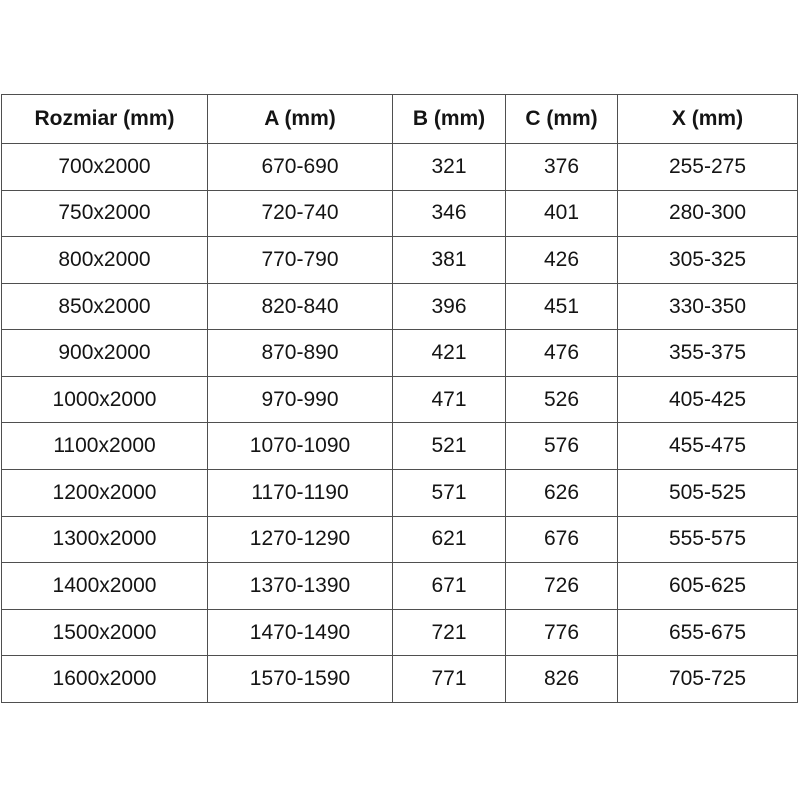 This screenshot has height=800, width=800. What do you see at coordinates (449, 353) in the screenshot?
I see `table-cell: 421` at bounding box center [449, 353].